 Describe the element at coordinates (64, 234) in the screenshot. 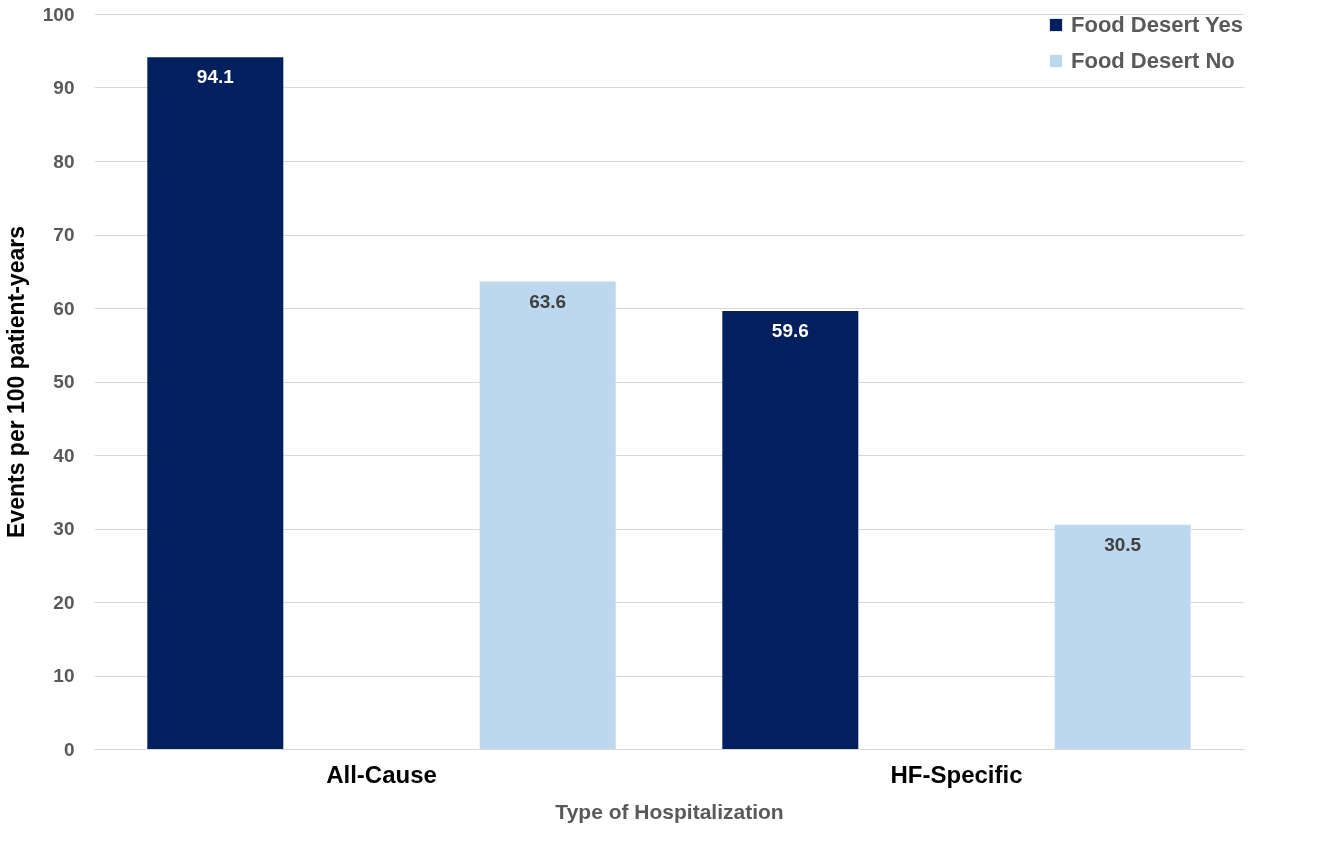

I see `y-tick-label: 70` at that location.